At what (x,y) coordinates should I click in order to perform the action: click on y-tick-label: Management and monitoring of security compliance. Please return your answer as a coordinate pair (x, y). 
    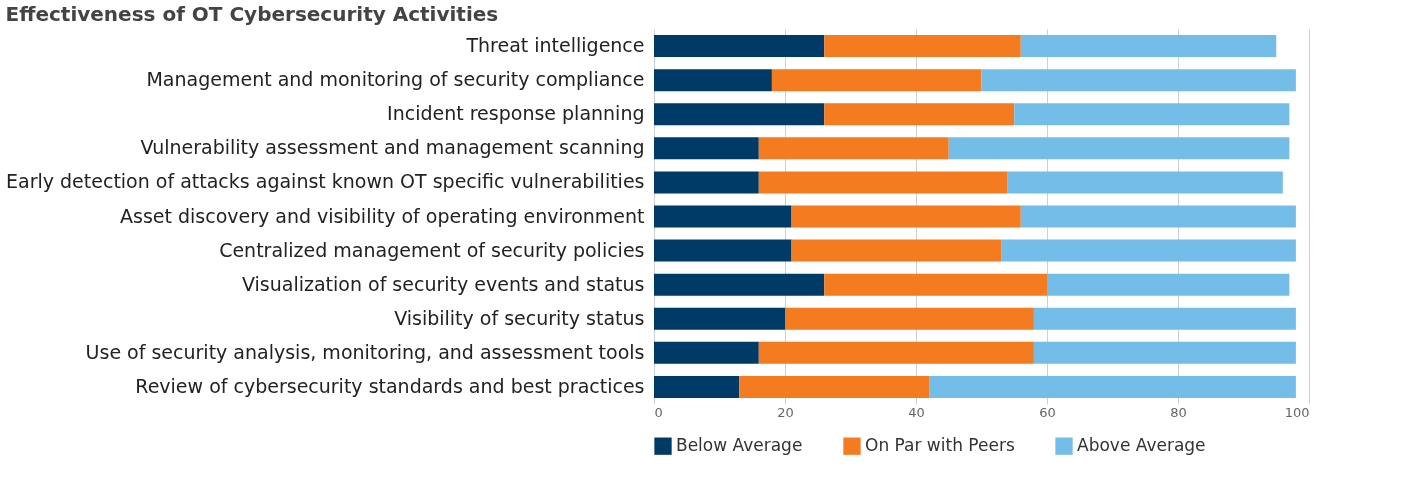
    Looking at the image, I should click on (395, 79).